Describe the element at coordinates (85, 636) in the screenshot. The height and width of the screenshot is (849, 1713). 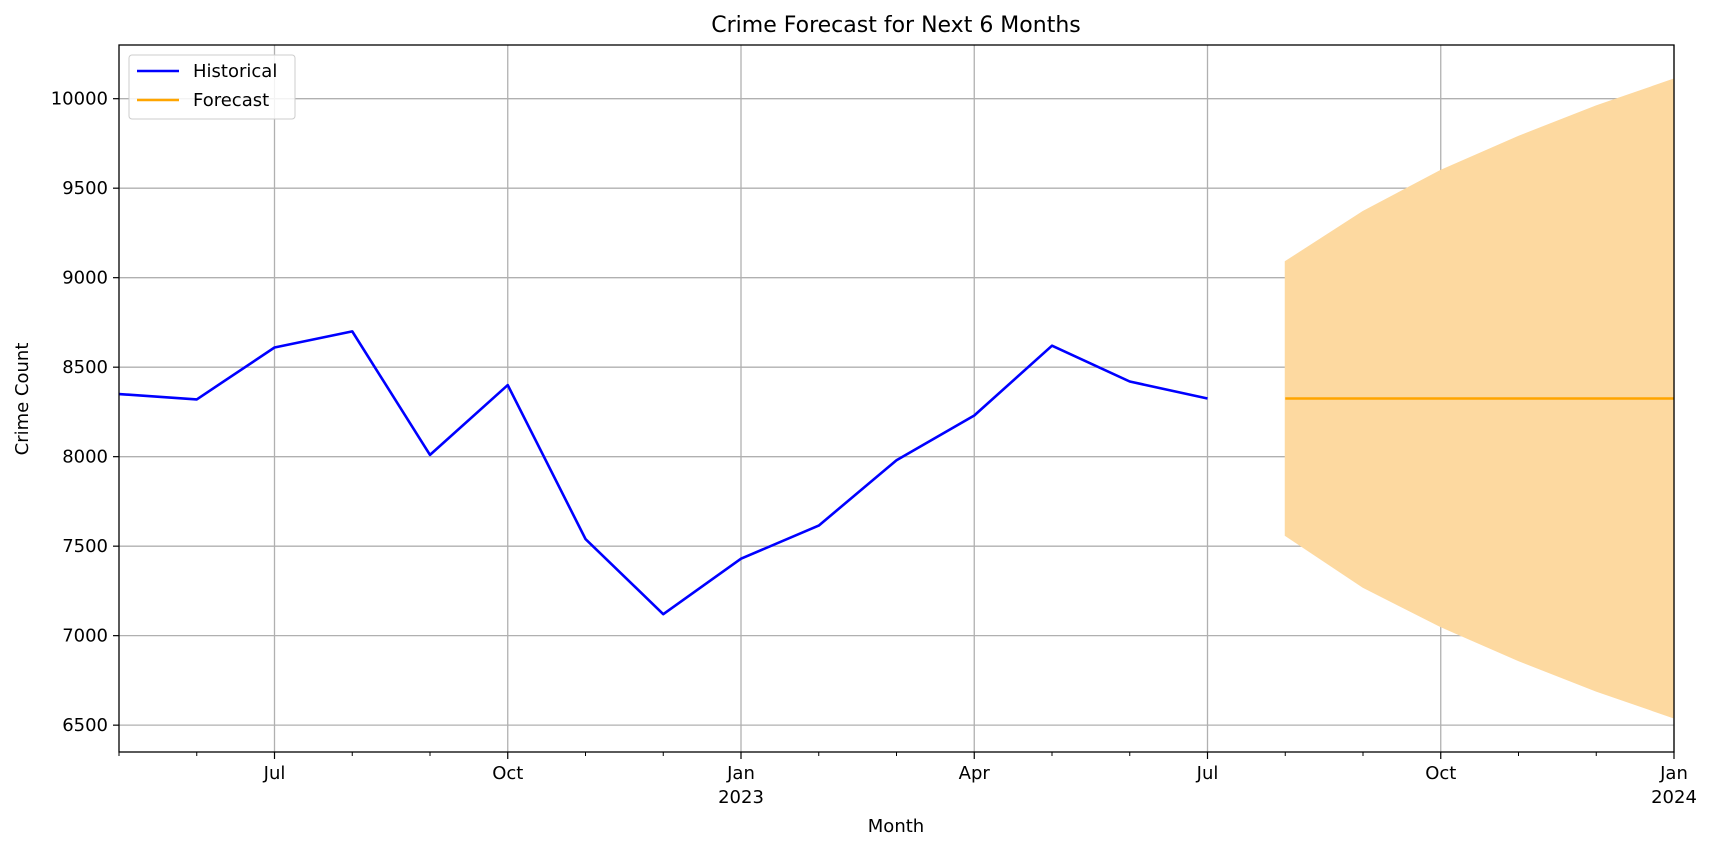
I see `y-tick-label: 7000` at that location.